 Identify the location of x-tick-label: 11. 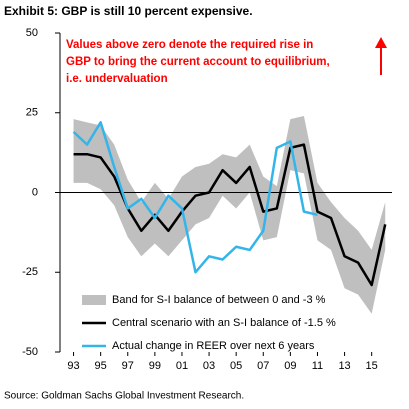
(317, 366).